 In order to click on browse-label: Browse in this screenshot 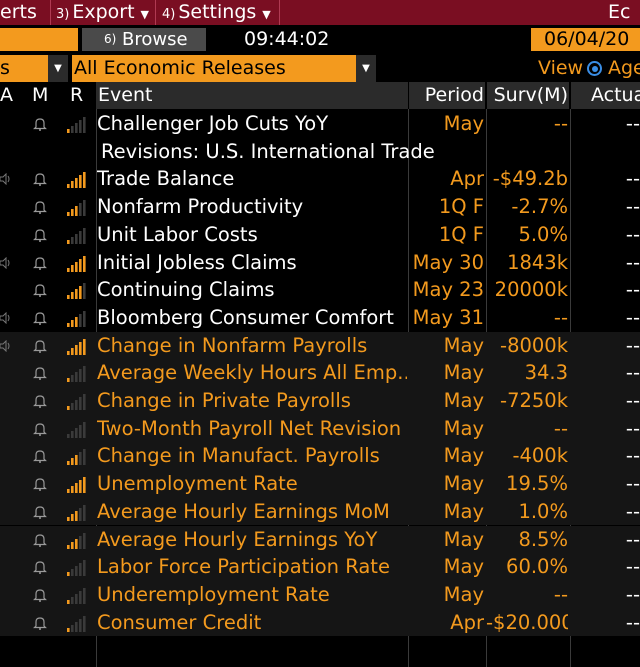, I will do `click(155, 39)`.